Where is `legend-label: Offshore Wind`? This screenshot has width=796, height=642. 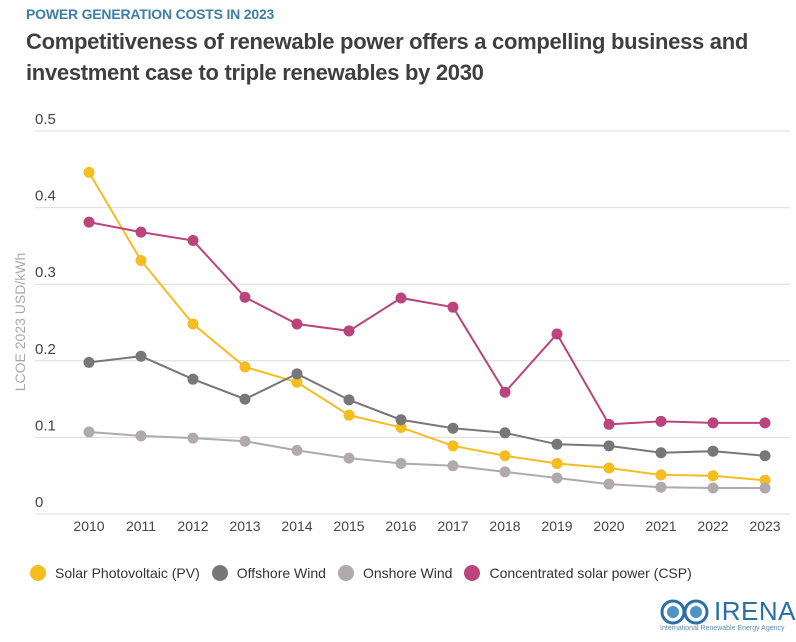
legend-label: Offshore Wind is located at coordinates (281, 573).